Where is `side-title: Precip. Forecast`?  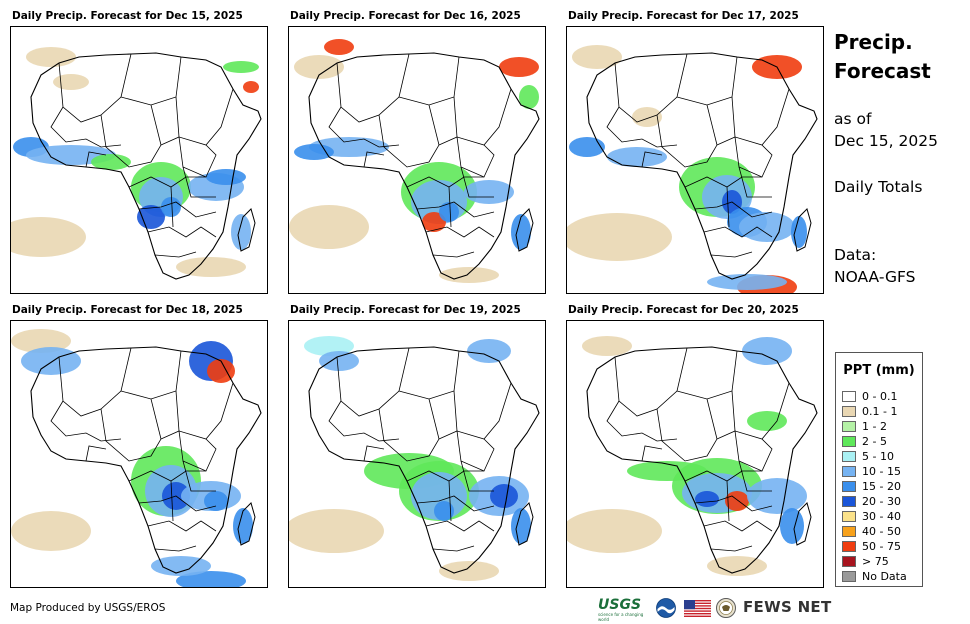 side-title: Precip. Forecast is located at coordinates (894, 57).